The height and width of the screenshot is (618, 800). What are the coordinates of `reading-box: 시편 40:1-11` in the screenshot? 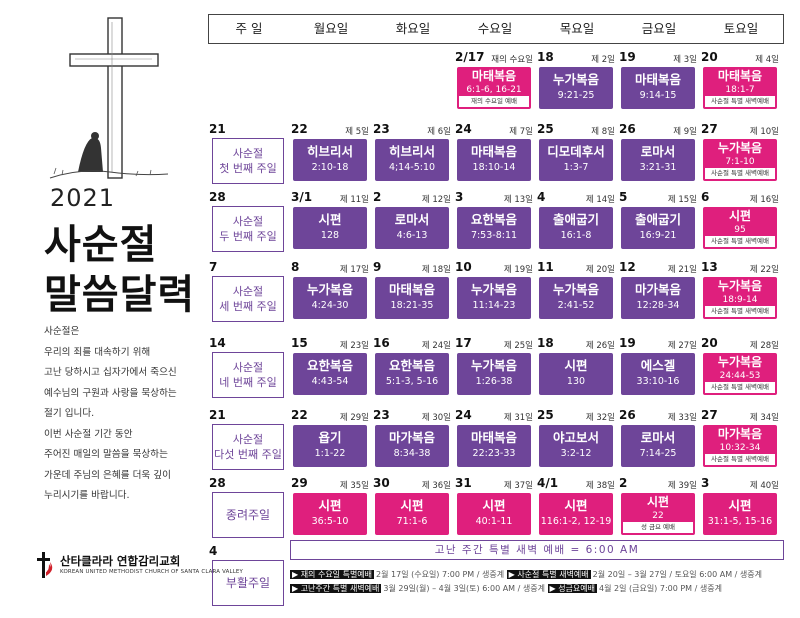 It's located at (494, 514).